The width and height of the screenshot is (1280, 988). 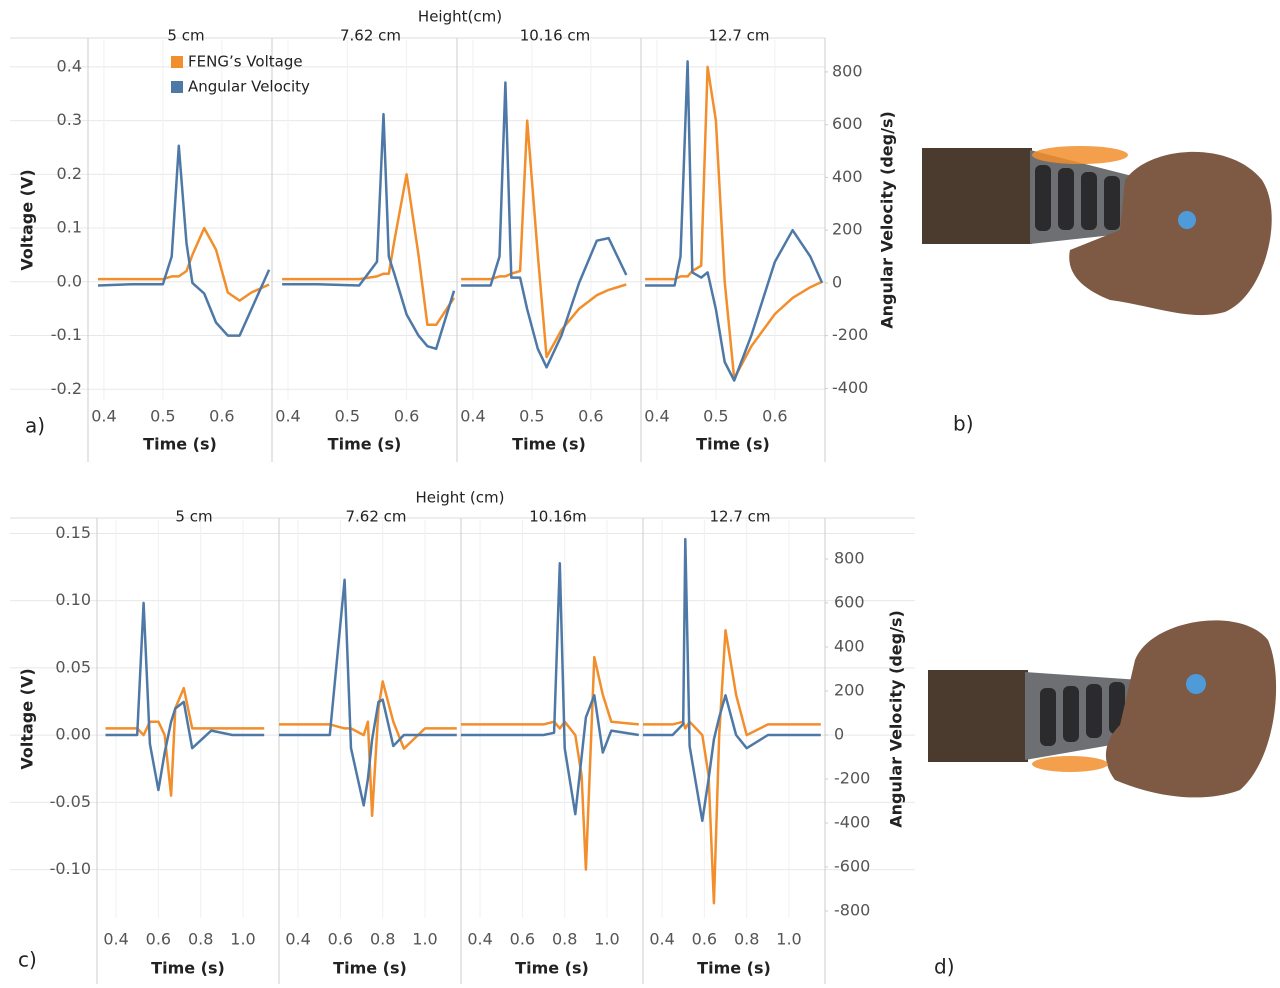 What do you see at coordinates (70, 801) in the screenshot?
I see `y-tick-label: -0.05` at bounding box center [70, 801].